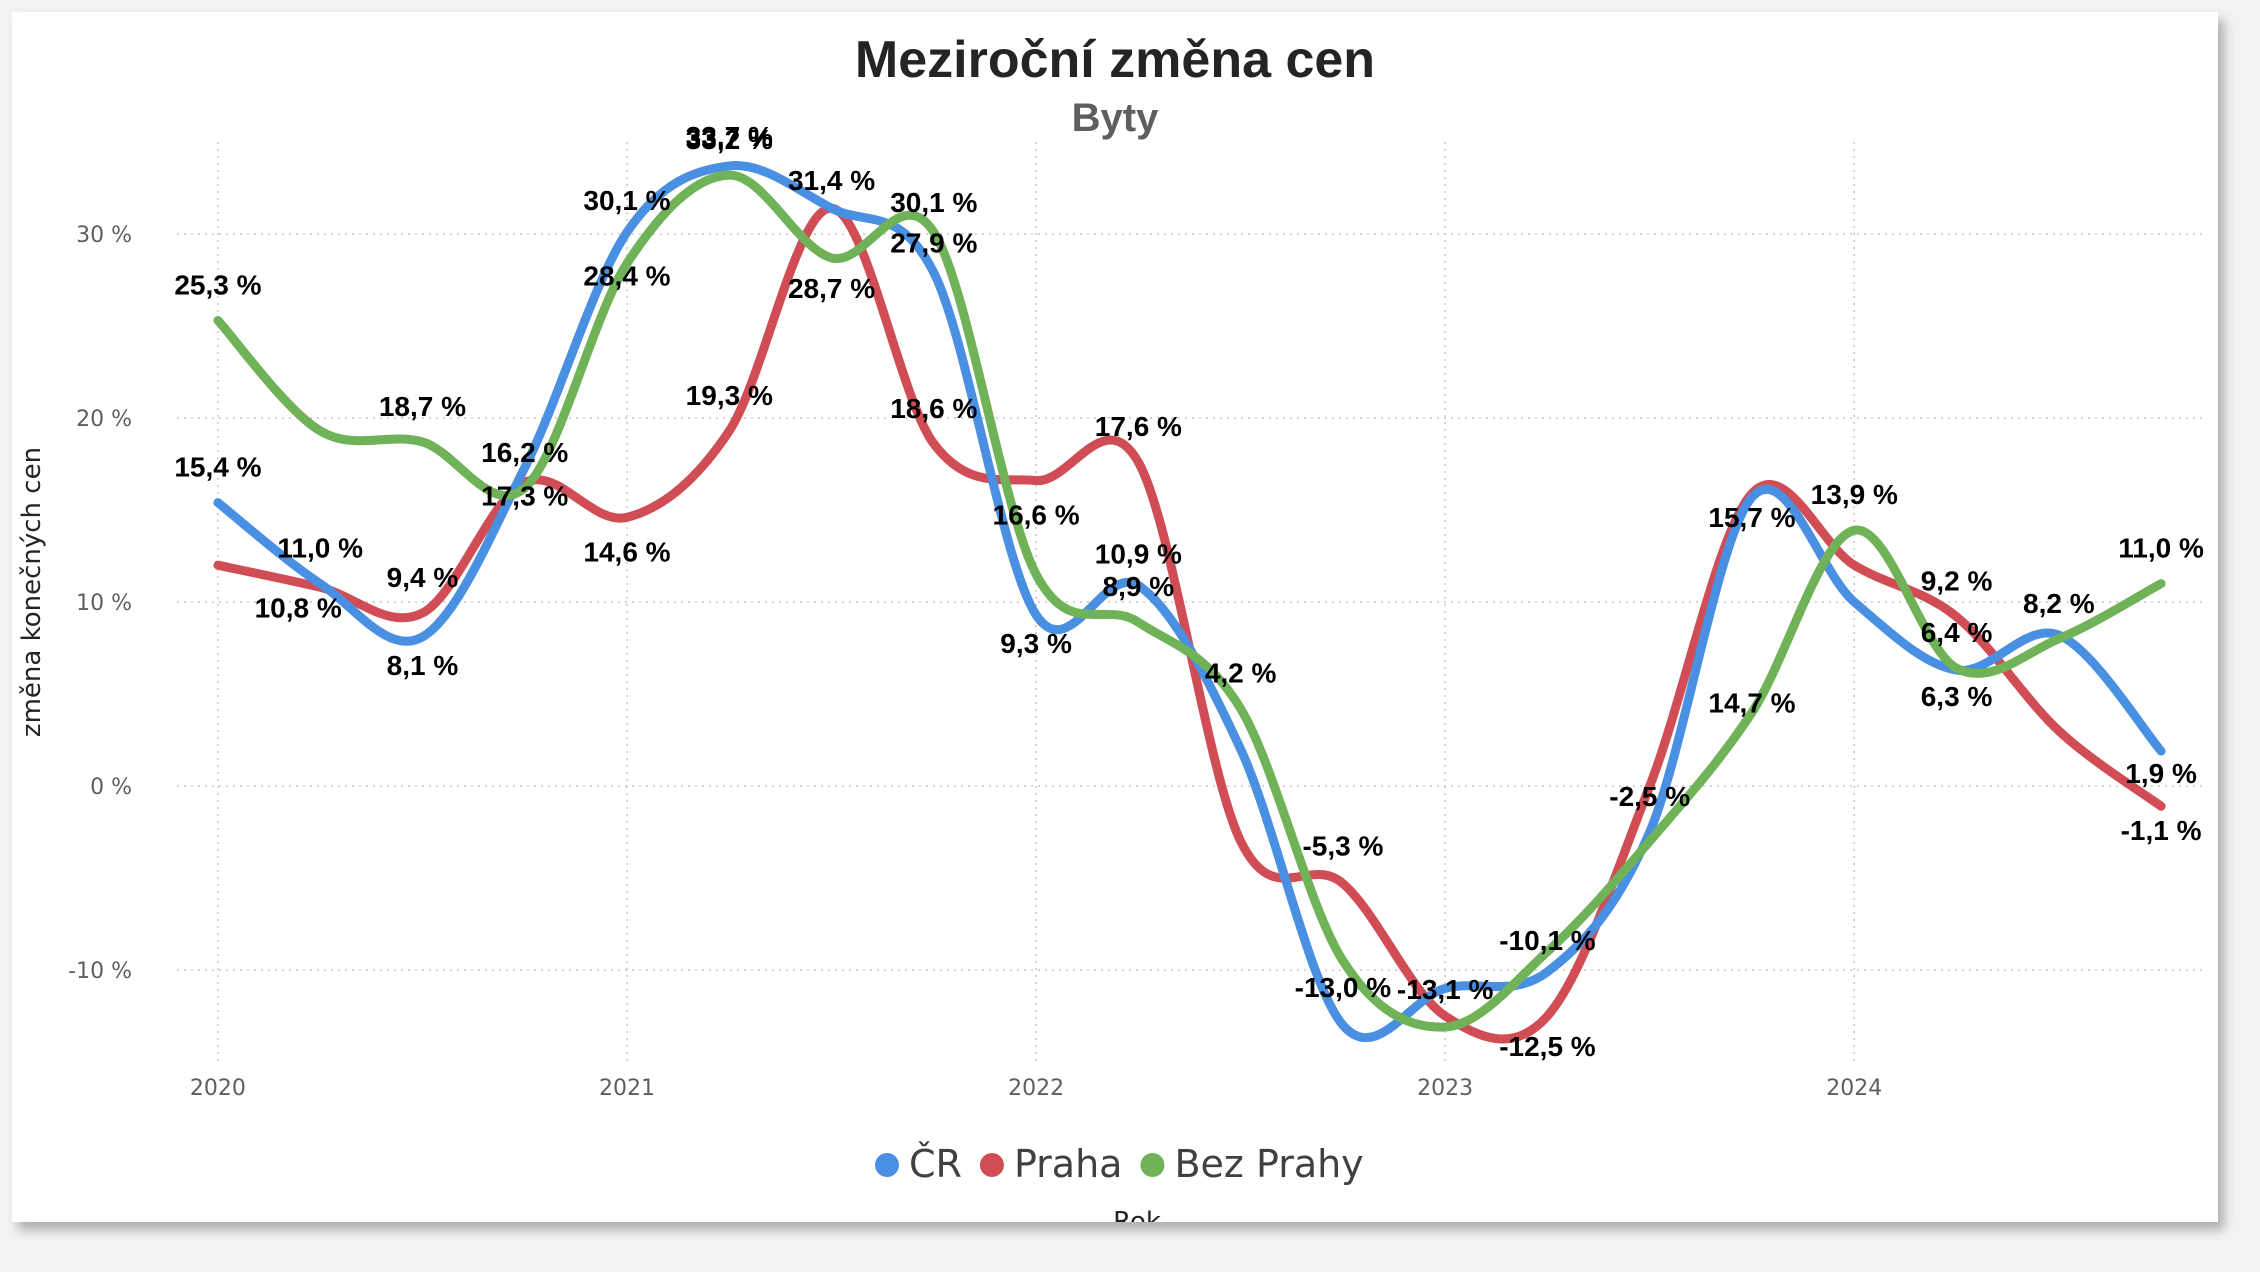 The height and width of the screenshot is (1272, 2260). Describe the element at coordinates (1445, 1088) in the screenshot. I see `x-tick-label: 2023` at that location.